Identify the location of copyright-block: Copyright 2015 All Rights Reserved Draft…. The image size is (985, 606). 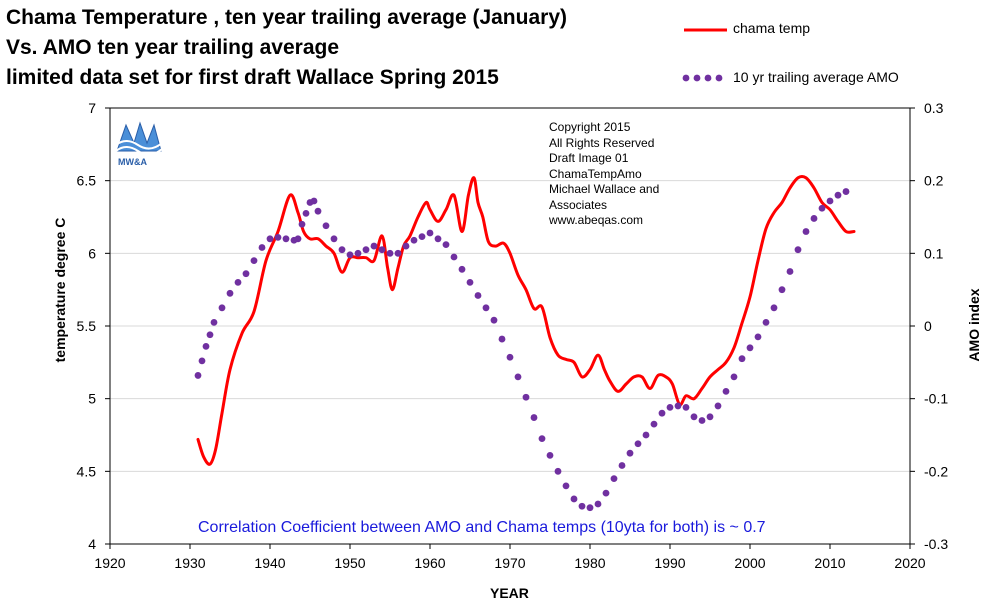
(604, 174).